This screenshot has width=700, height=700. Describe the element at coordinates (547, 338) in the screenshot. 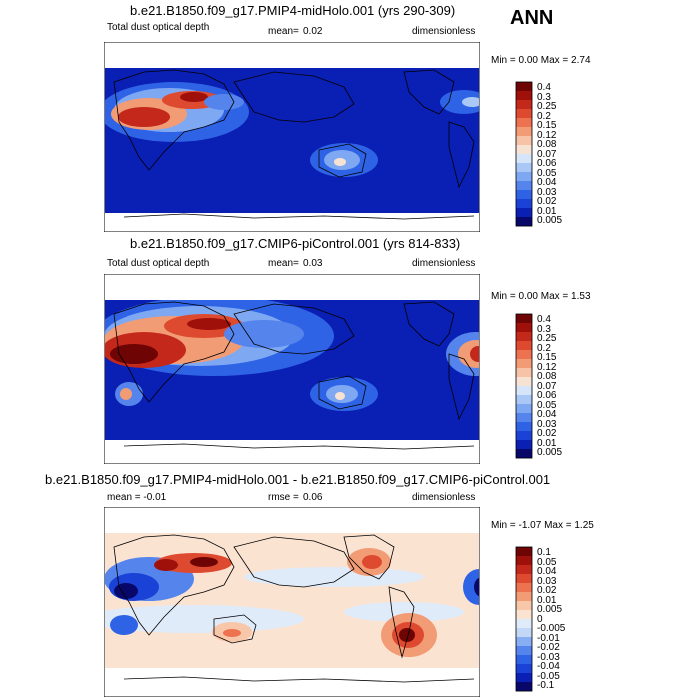

I see `panel2-cb-label: 0.25` at that location.